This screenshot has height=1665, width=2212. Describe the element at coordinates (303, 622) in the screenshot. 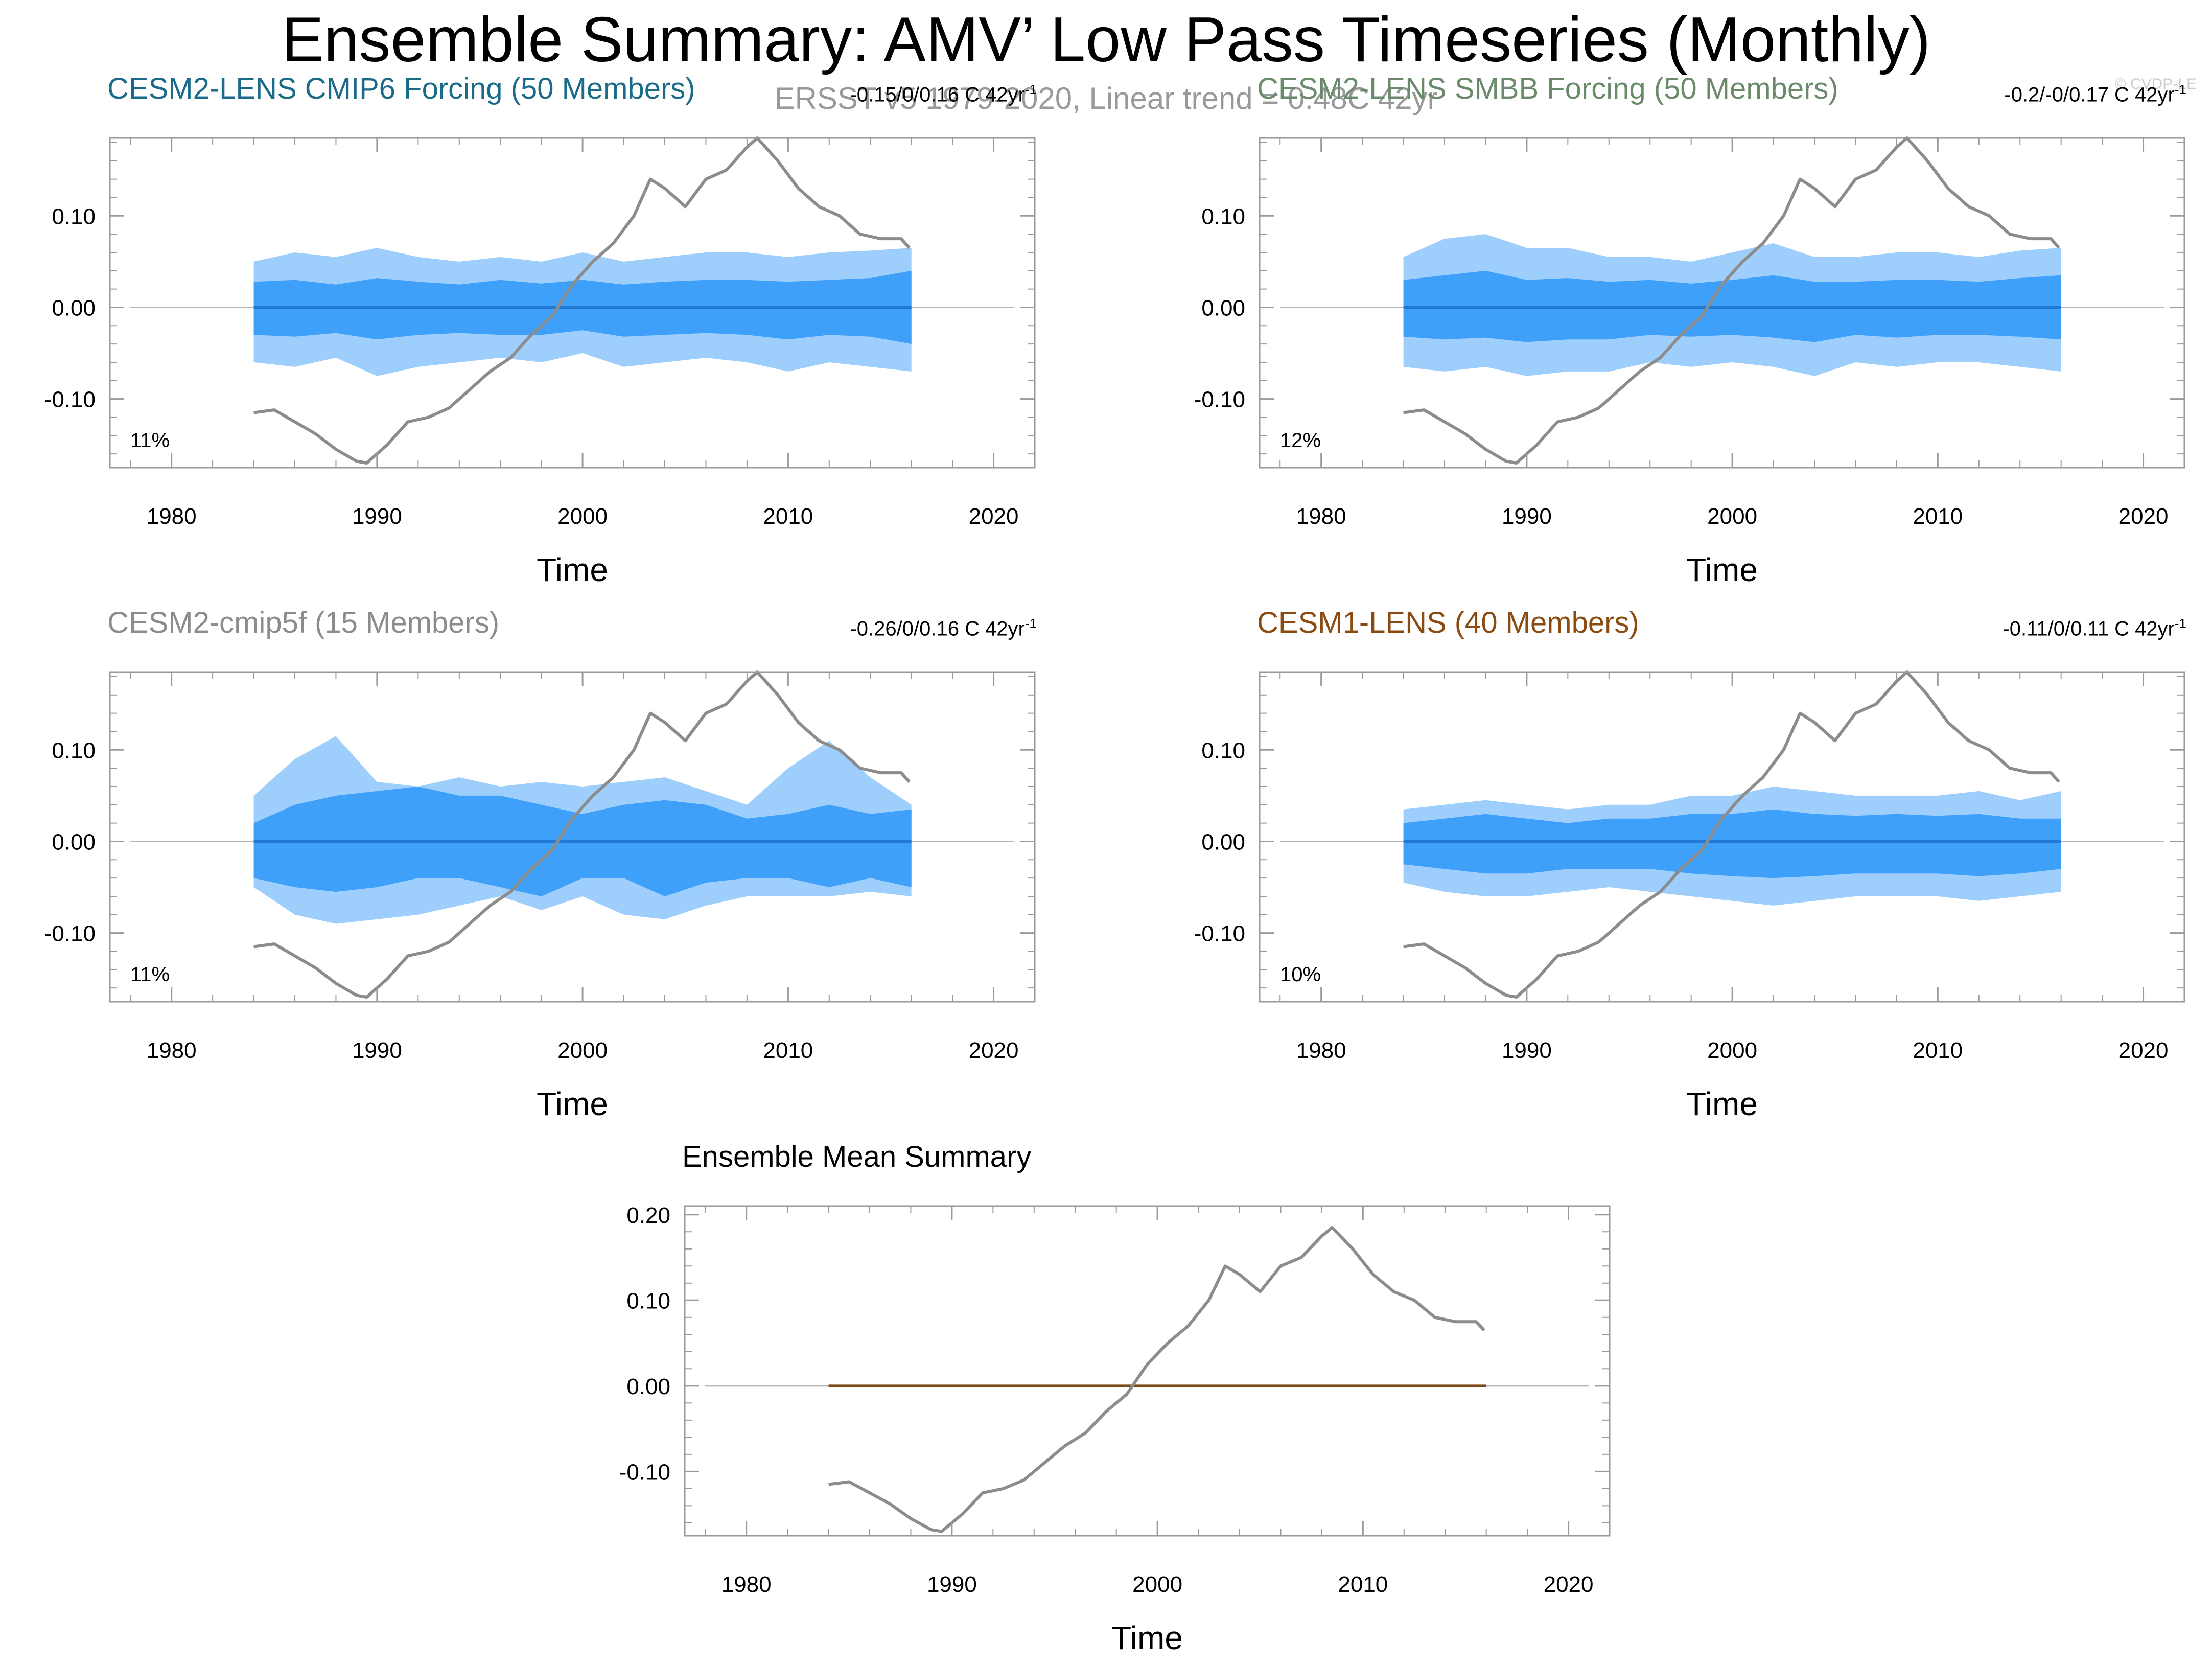

I see `panel-title-cesm2-cmip5f: CESM2-cmip5f (15 Members)` at that location.